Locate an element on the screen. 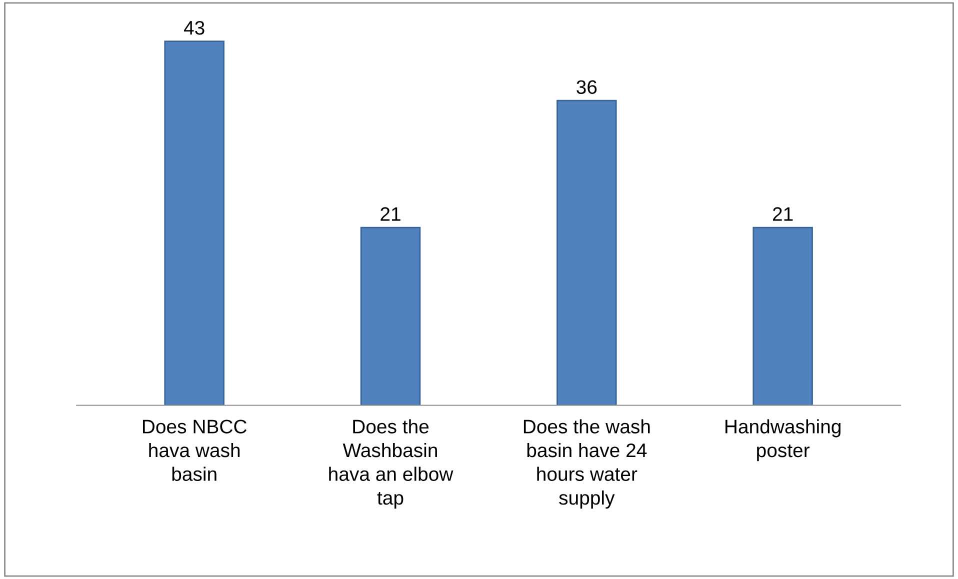  x-tick-label: Does NBCC hava wash basin is located at coordinates (194, 450).